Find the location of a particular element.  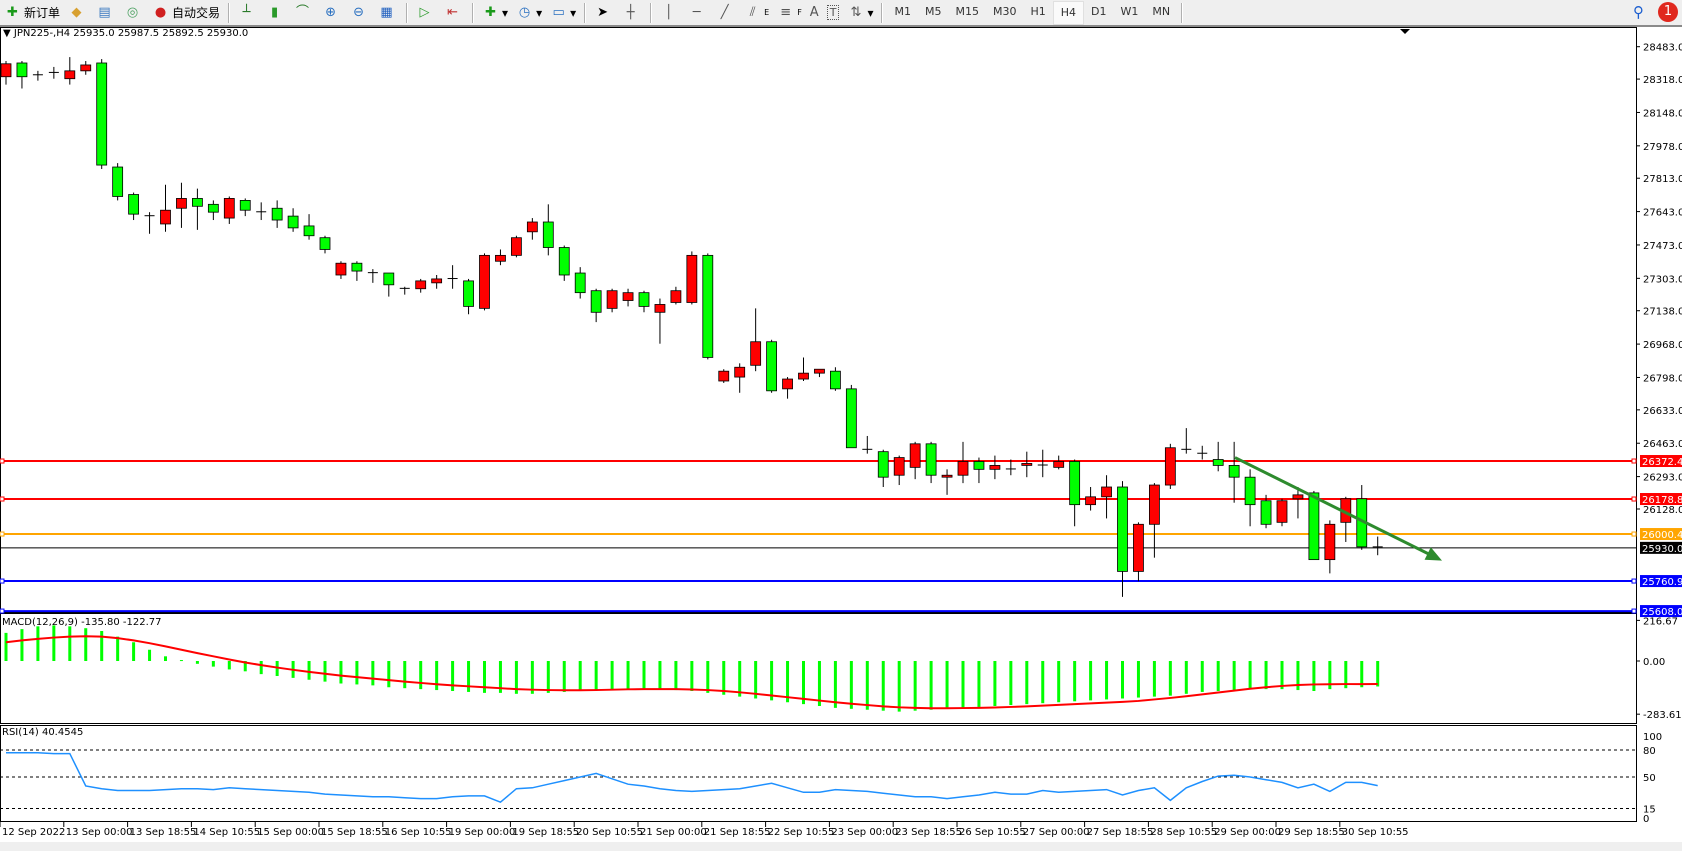

horizontal-line-button: ─ is located at coordinates (698, 13).